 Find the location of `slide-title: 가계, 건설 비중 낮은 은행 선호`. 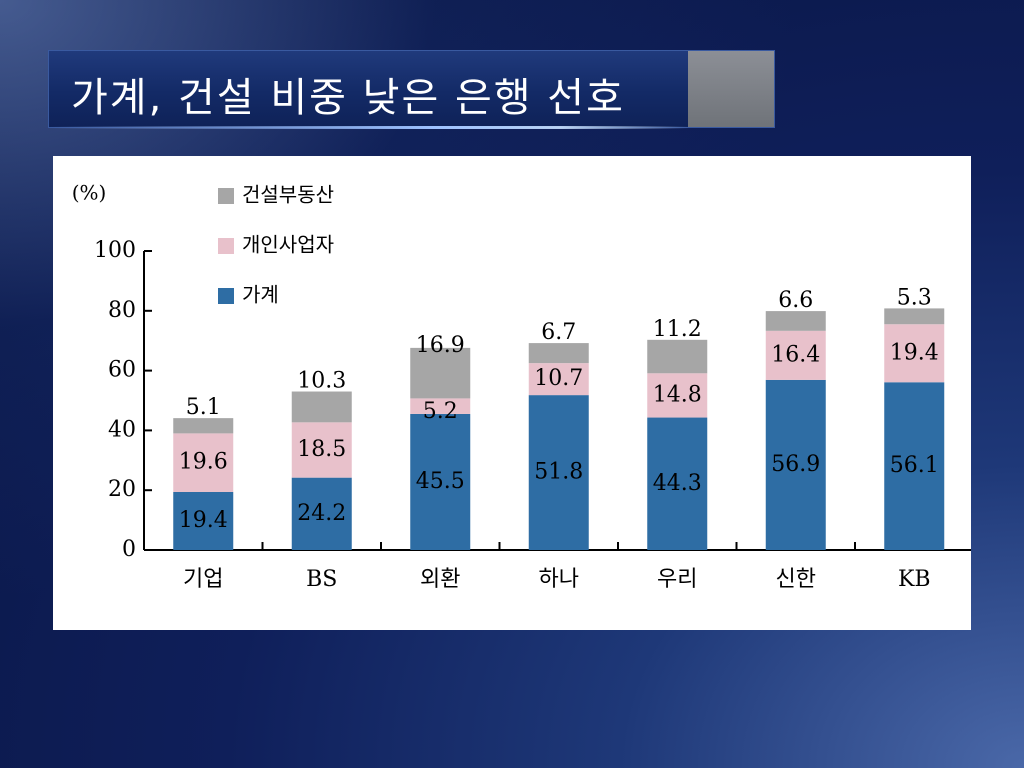

slide-title: 가계, 건설 비중 낮은 은행 선호 is located at coordinates (348, 98).